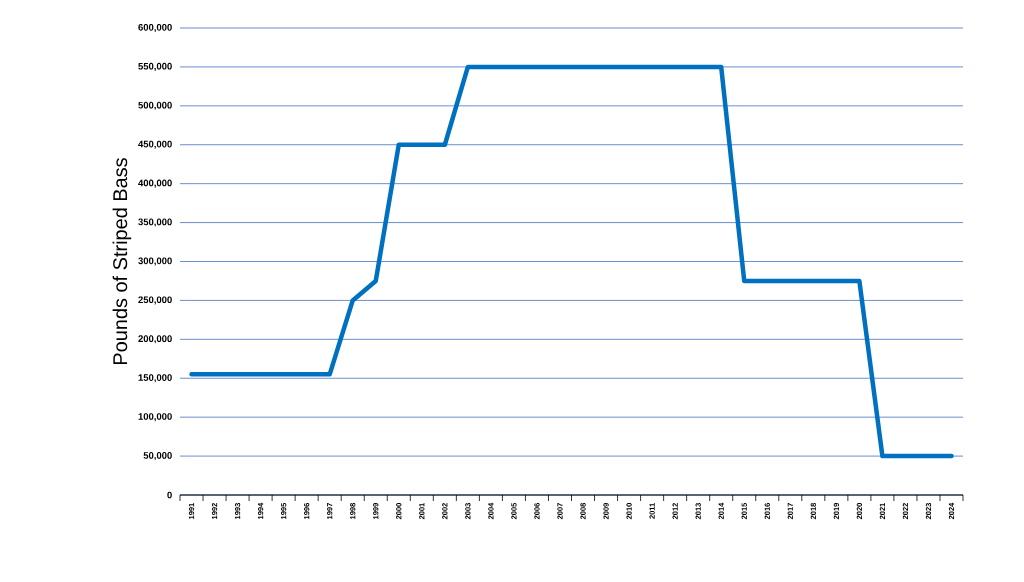 The width and height of the screenshot is (1024, 582). What do you see at coordinates (157, 456) in the screenshot?
I see `y-tick-label: 50,000` at bounding box center [157, 456].